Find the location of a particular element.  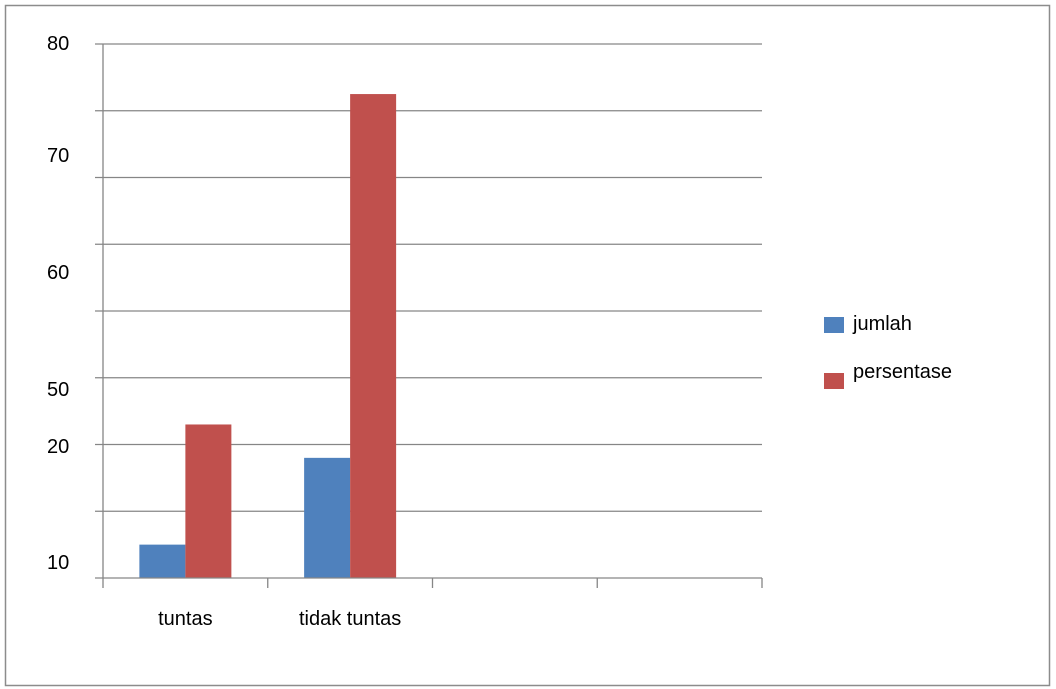

y-tick-labels: 80 70 60 50 20 10 is located at coordinates (58, 303).